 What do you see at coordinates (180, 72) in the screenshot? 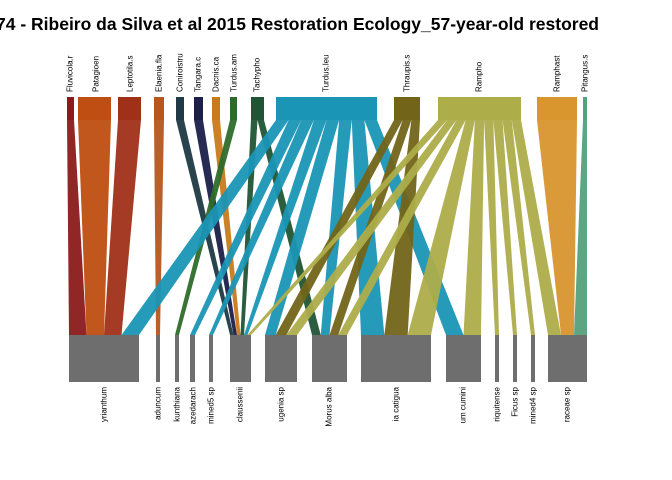
I see `higher-species-label: Coniroistru` at bounding box center [180, 72].